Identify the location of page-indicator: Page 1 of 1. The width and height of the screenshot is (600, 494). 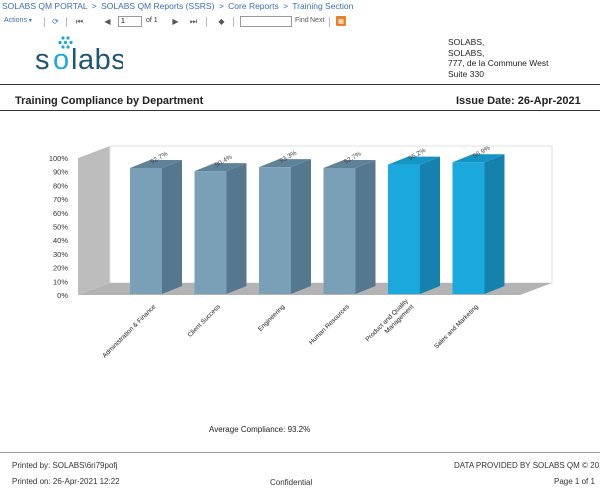
(574, 481).